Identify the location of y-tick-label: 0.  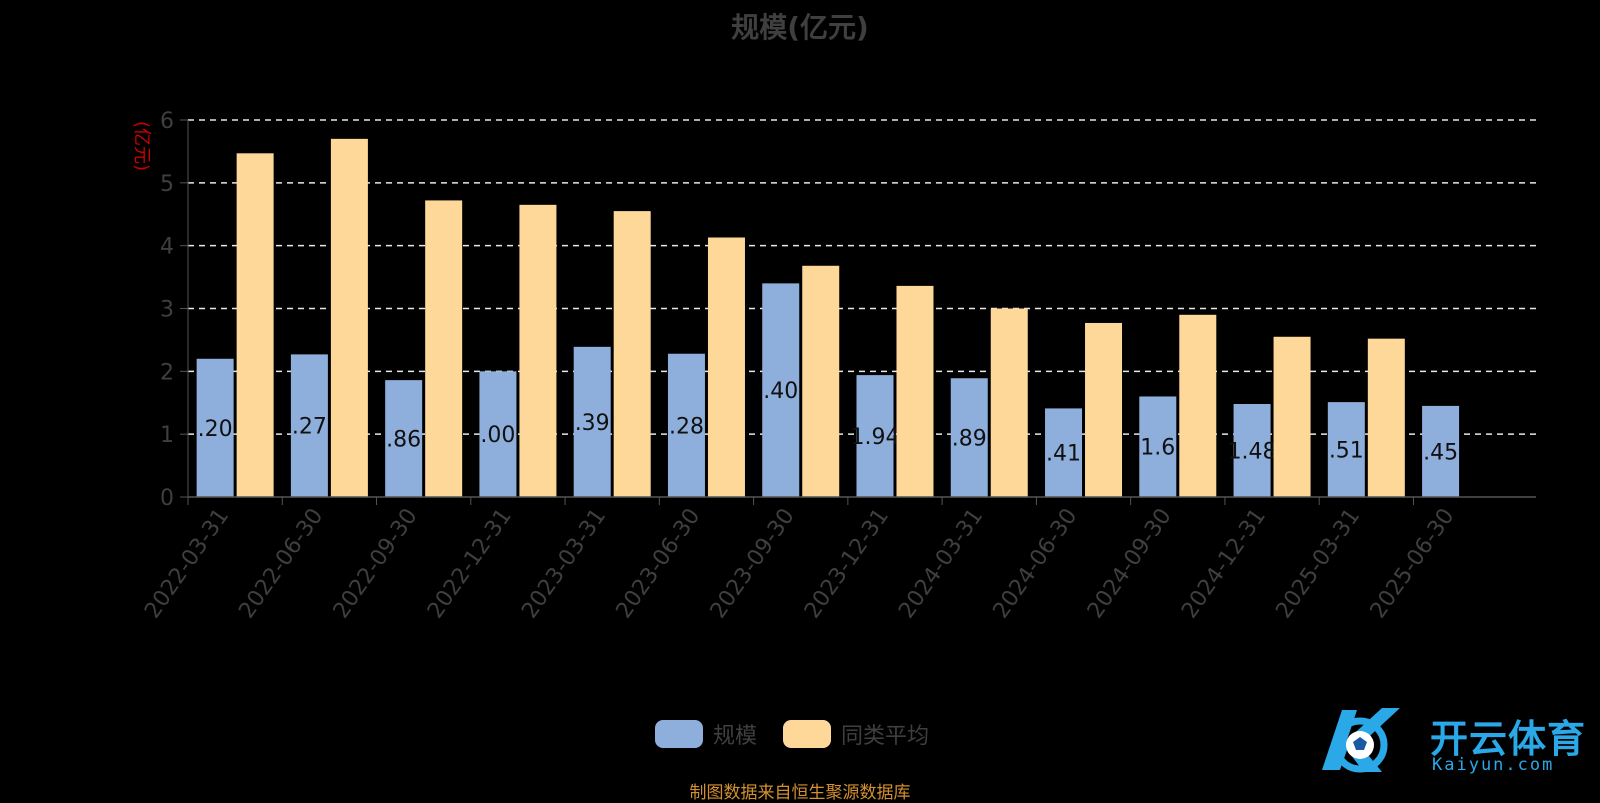
(167, 498).